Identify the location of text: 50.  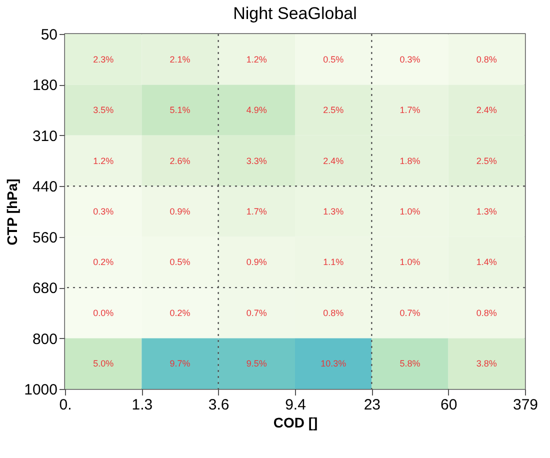
(49, 35).